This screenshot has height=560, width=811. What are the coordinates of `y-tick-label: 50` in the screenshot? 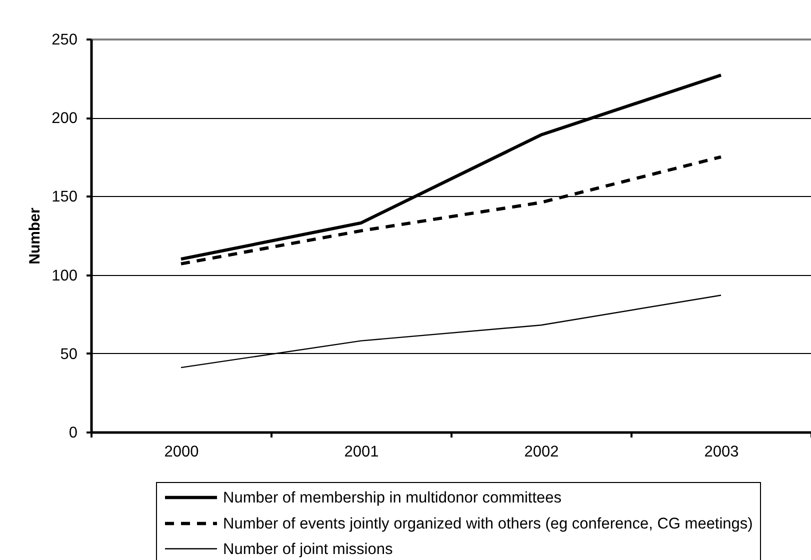 It's located at (69, 354).